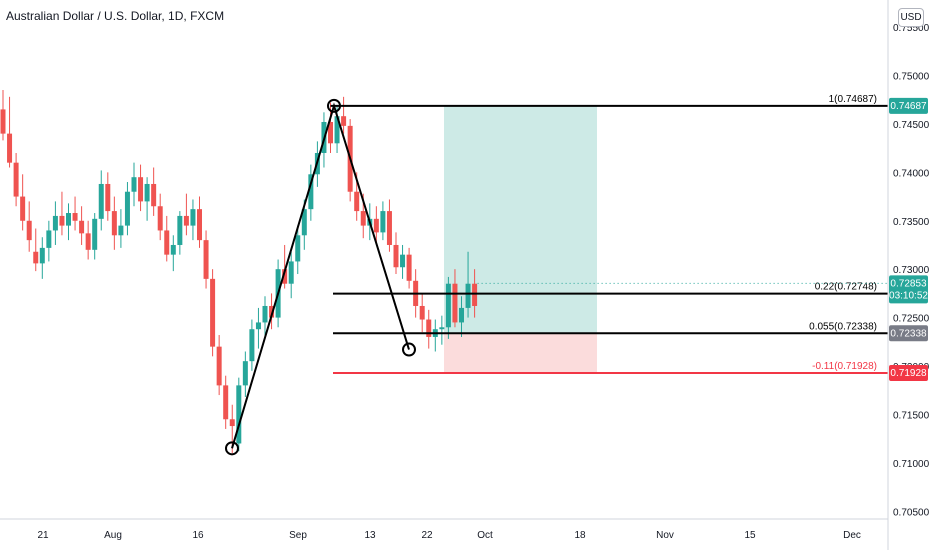 Image resolution: width=932 pixels, height=550 pixels. I want to click on price-tick-label: 0.73000, so click(911, 270).